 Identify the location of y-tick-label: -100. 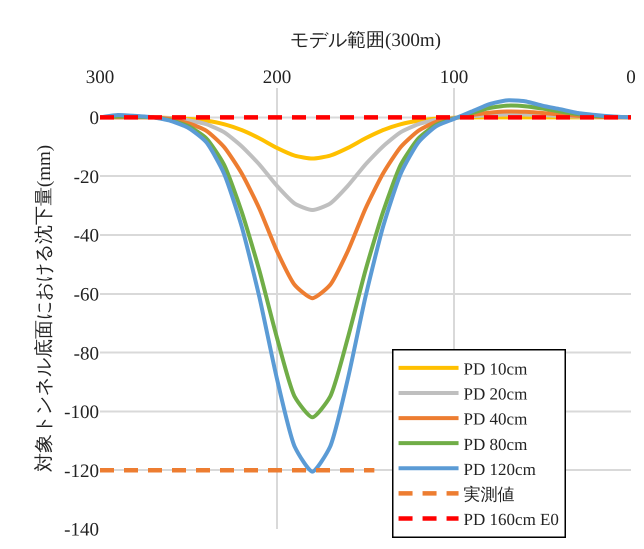
(81, 413).